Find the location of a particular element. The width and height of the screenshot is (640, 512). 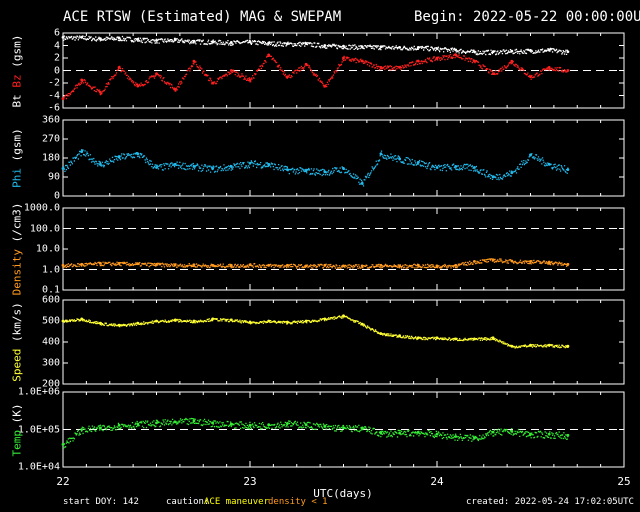

y-tick-label: 10.0 is located at coordinates (47, 249).